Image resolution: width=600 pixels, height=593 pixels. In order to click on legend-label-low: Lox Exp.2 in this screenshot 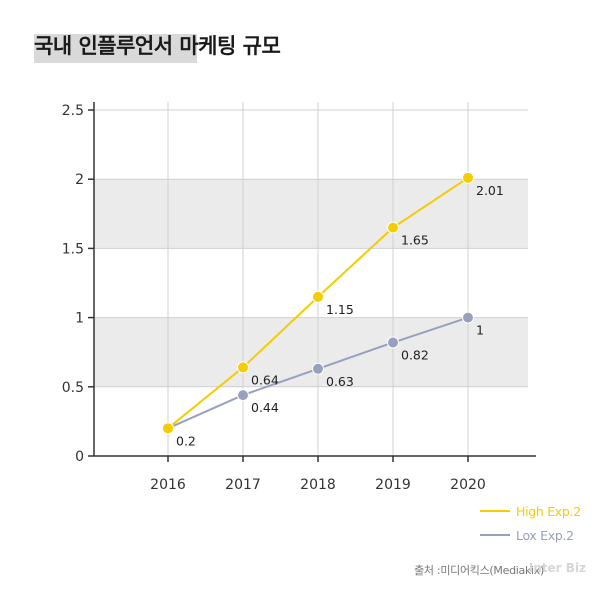, I will do `click(545, 535)`.